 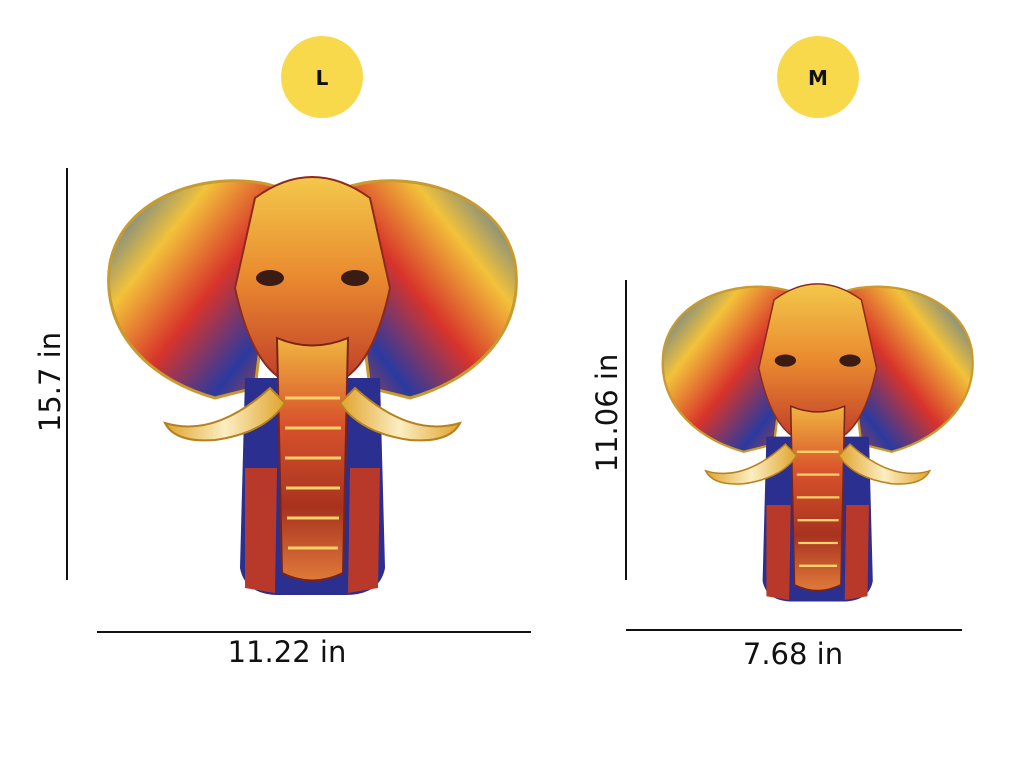 What do you see at coordinates (817, 442) in the screenshot?
I see `puzzle-image` at bounding box center [817, 442].